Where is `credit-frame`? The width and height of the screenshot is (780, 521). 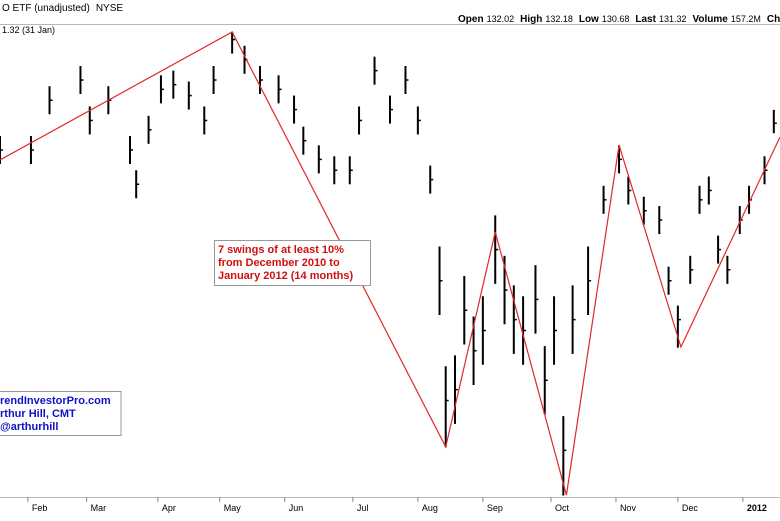
credit-frame is located at coordinates (61, 413).